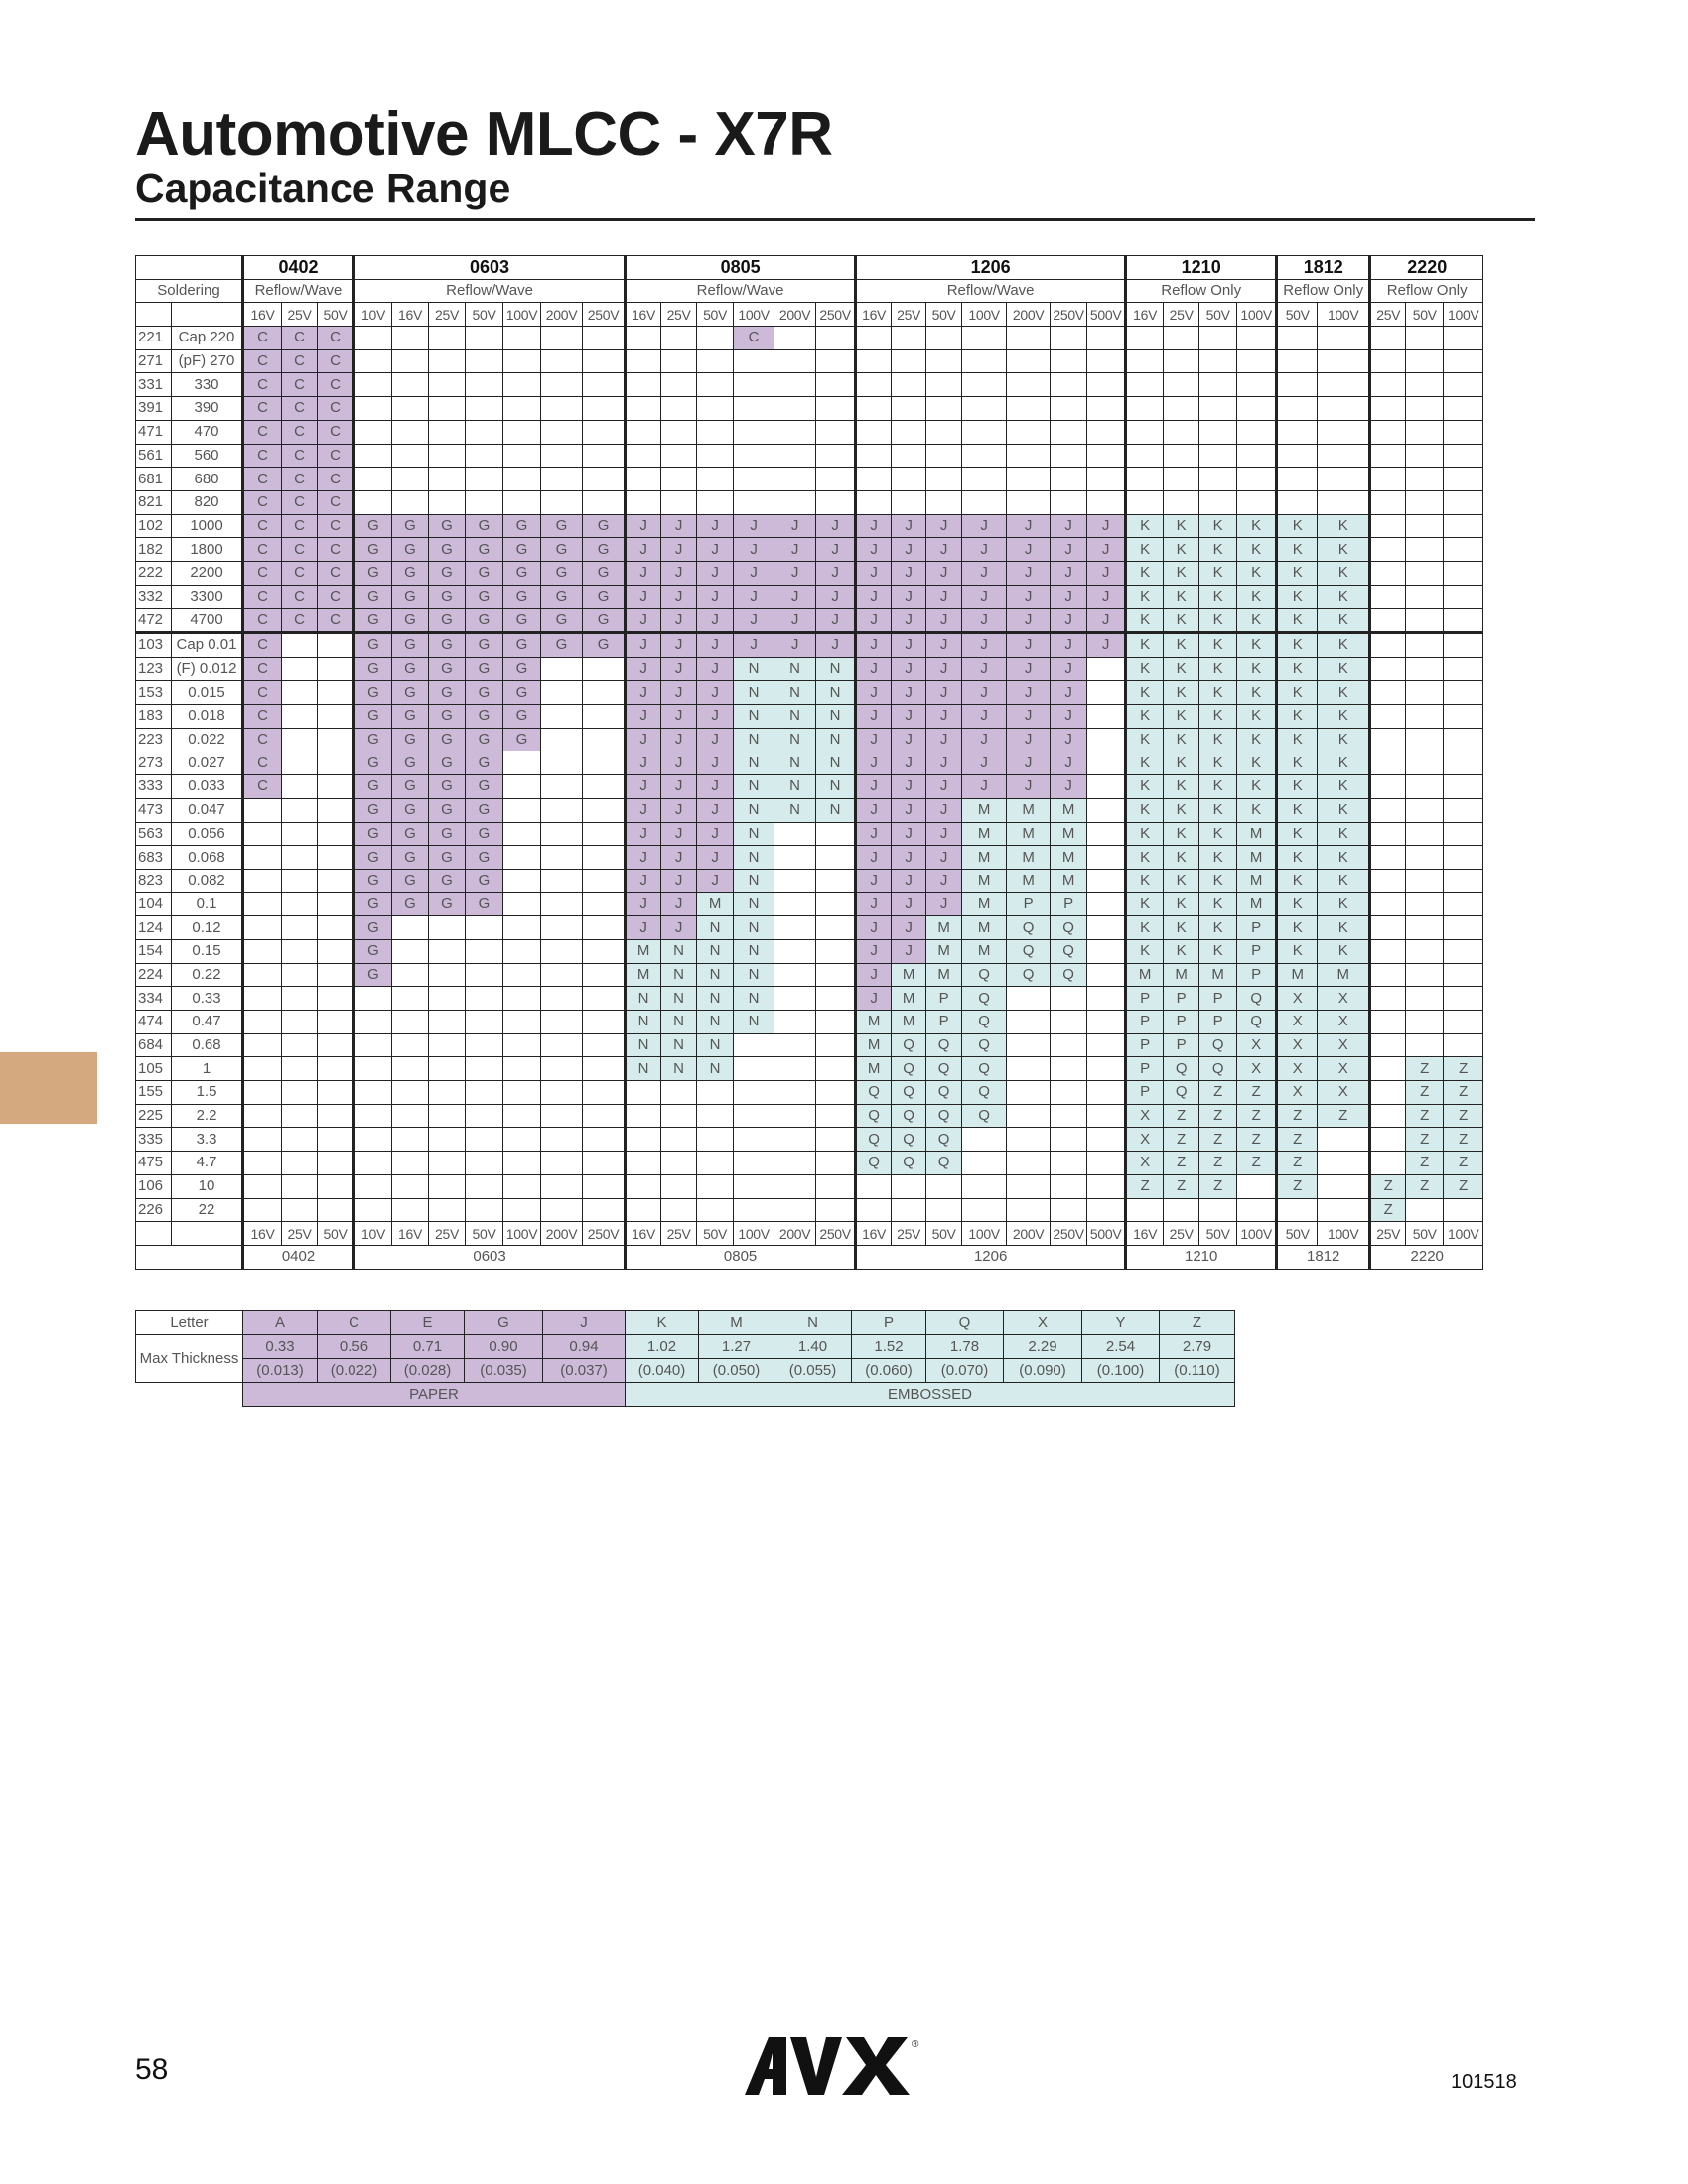  I want to click on legend-thickness-mm: 2.54, so click(1120, 1346).